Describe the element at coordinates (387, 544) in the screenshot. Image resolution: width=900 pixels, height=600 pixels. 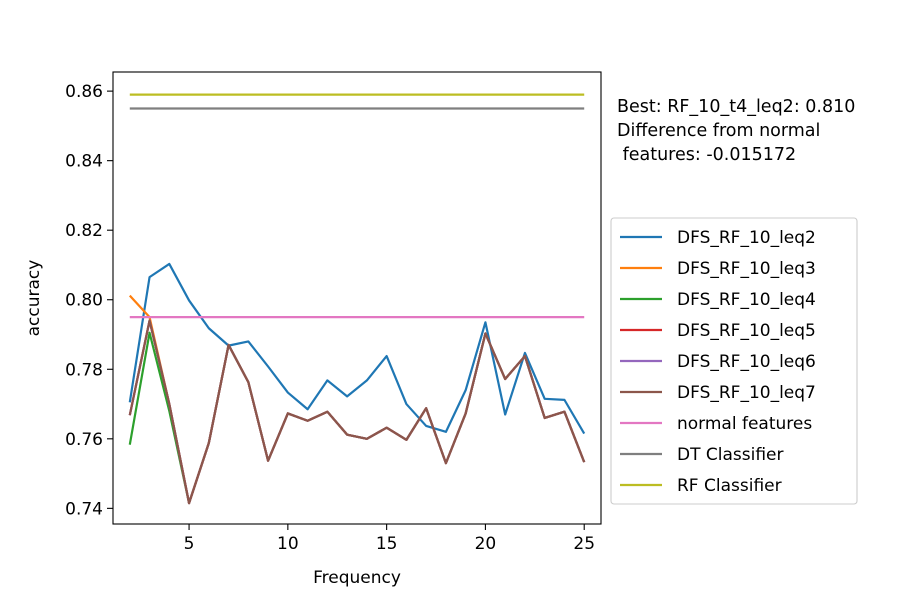
I see `x-tick-label: 15` at that location.